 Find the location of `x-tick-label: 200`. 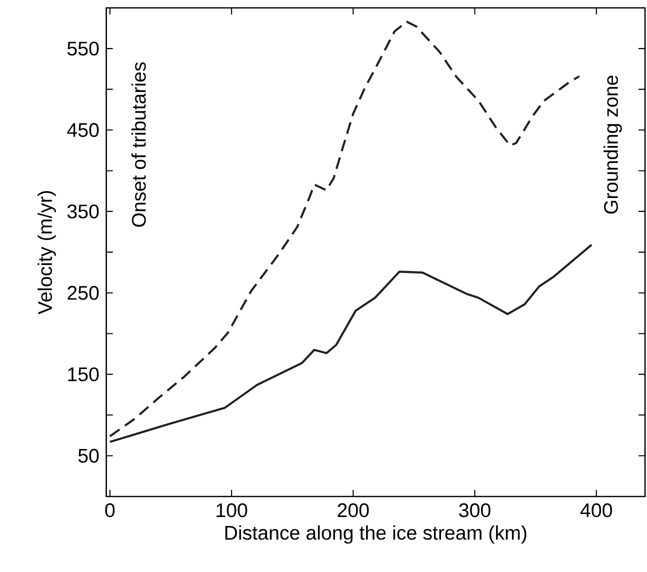

x-tick-label: 200 is located at coordinates (353, 510).